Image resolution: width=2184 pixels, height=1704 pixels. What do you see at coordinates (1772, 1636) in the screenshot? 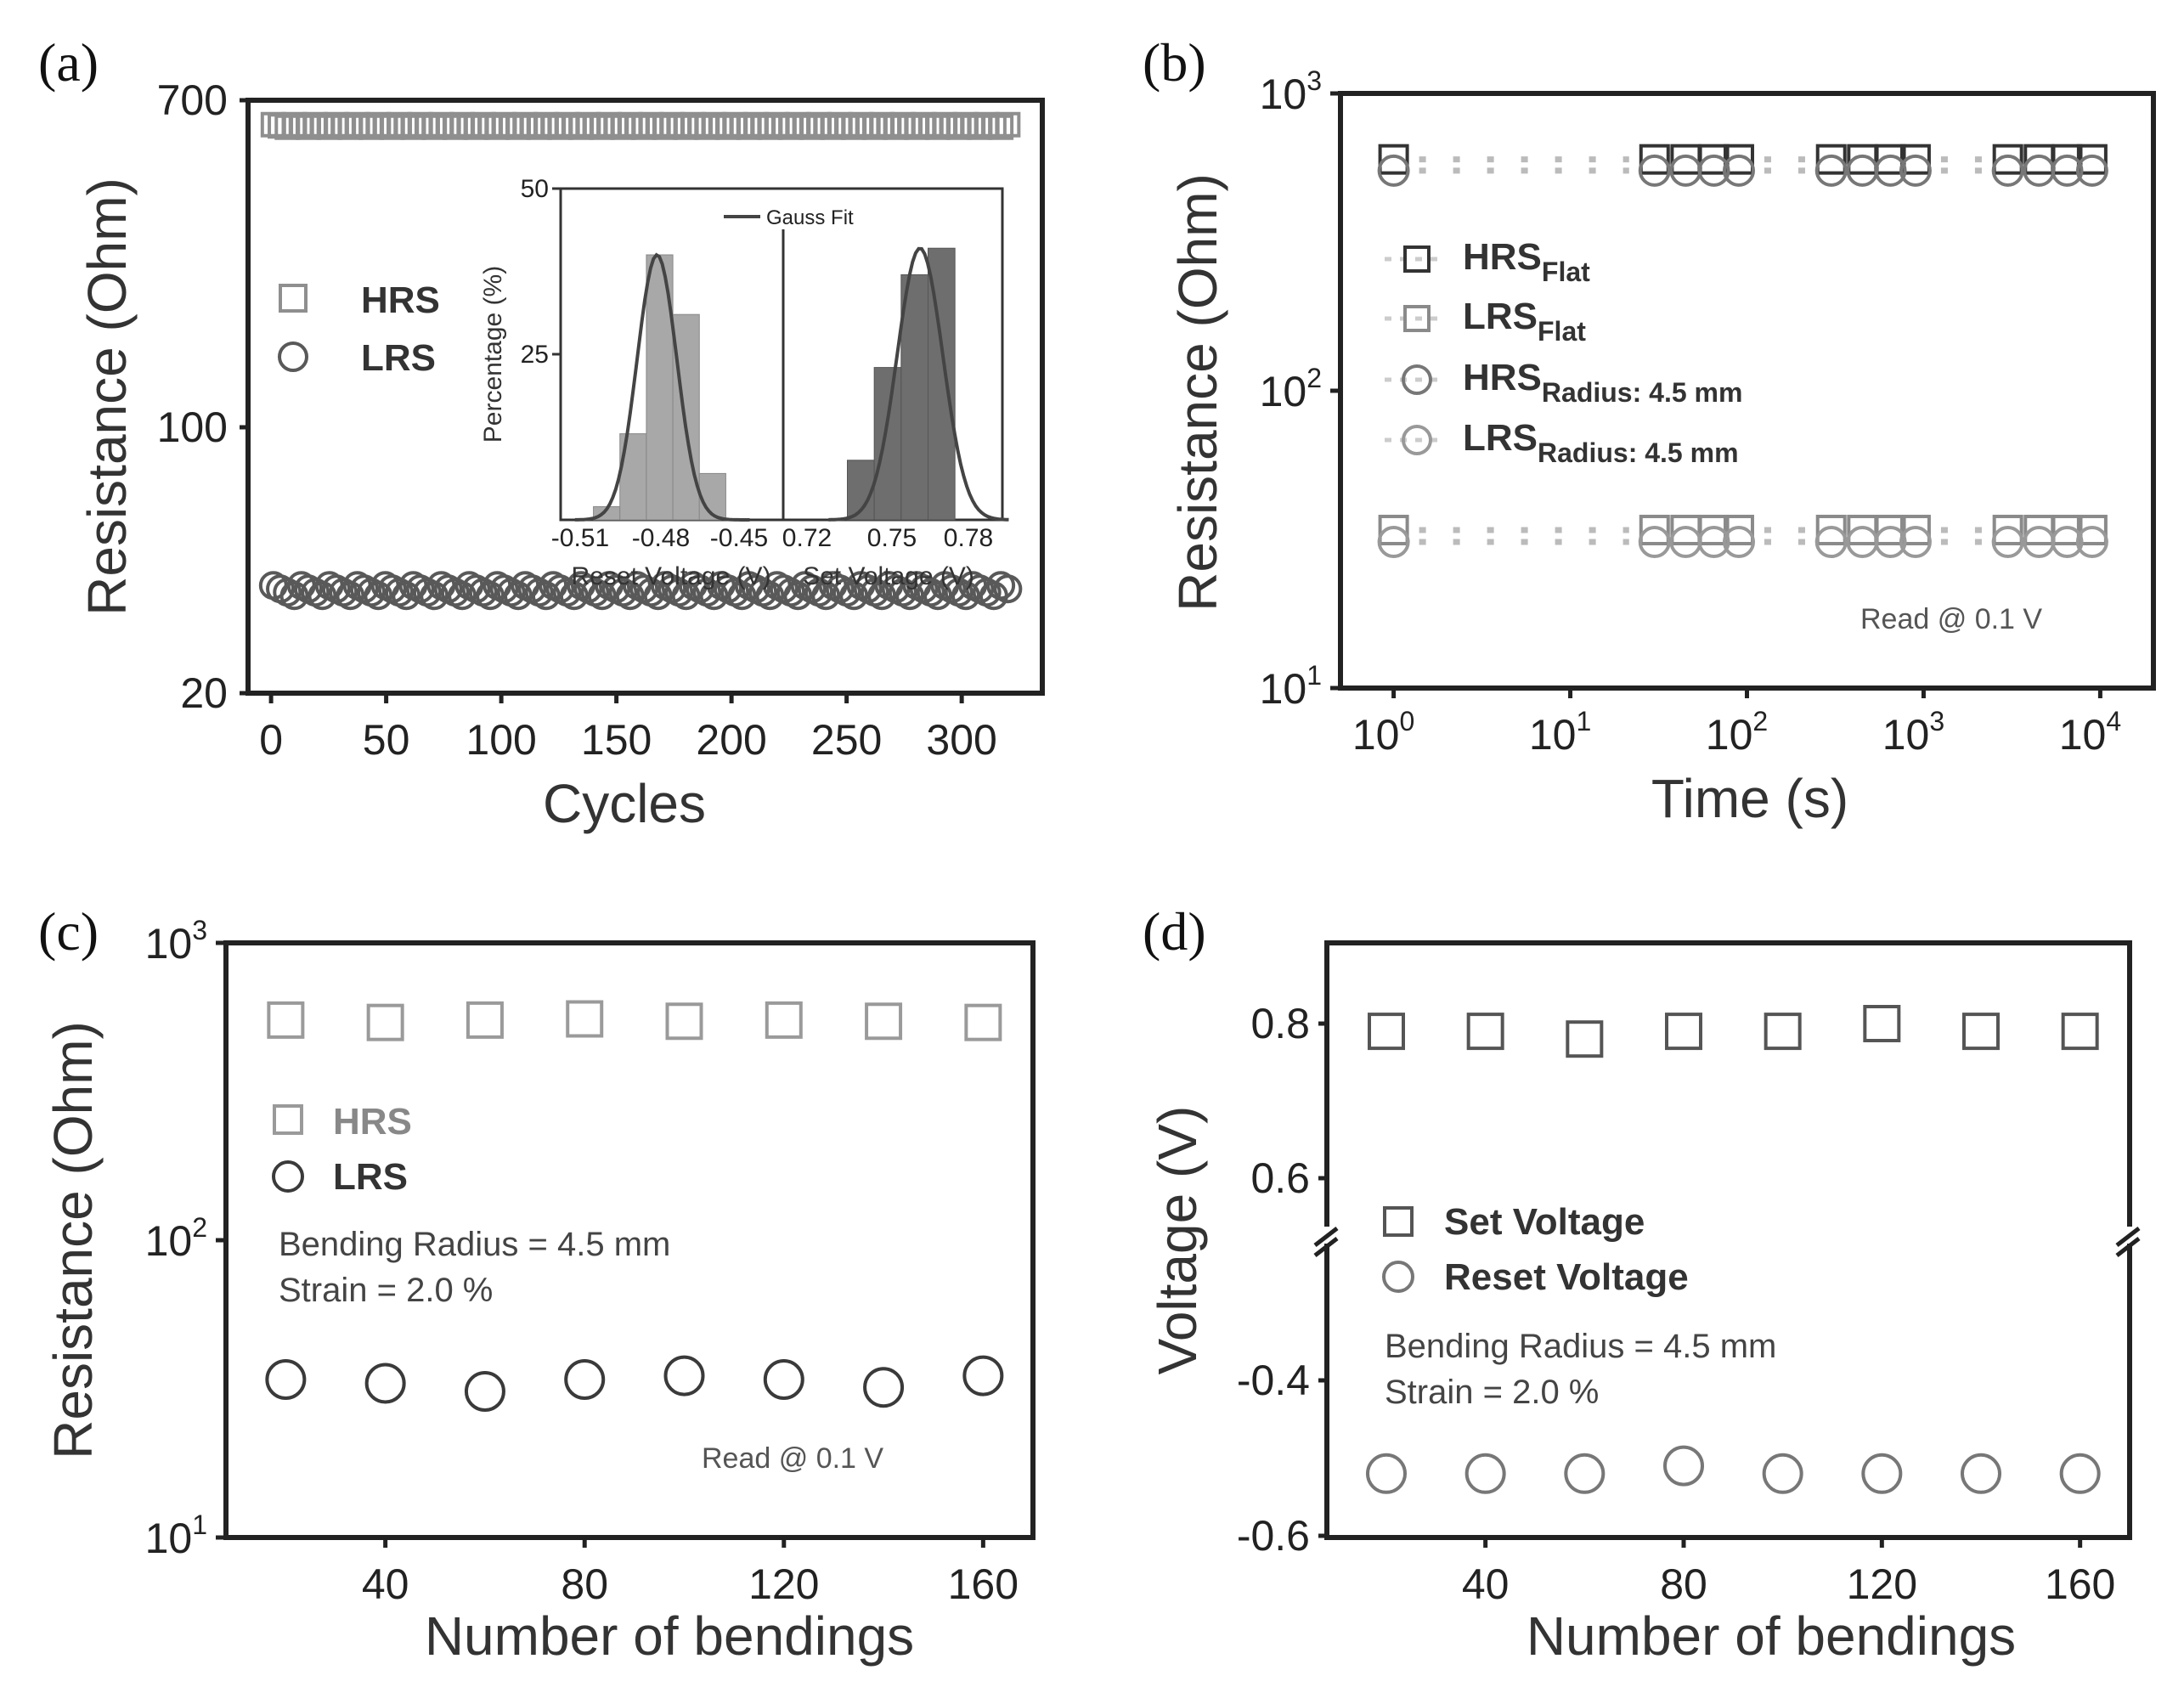
I see `panel-d-xlabel: Number of bendings` at bounding box center [1772, 1636].